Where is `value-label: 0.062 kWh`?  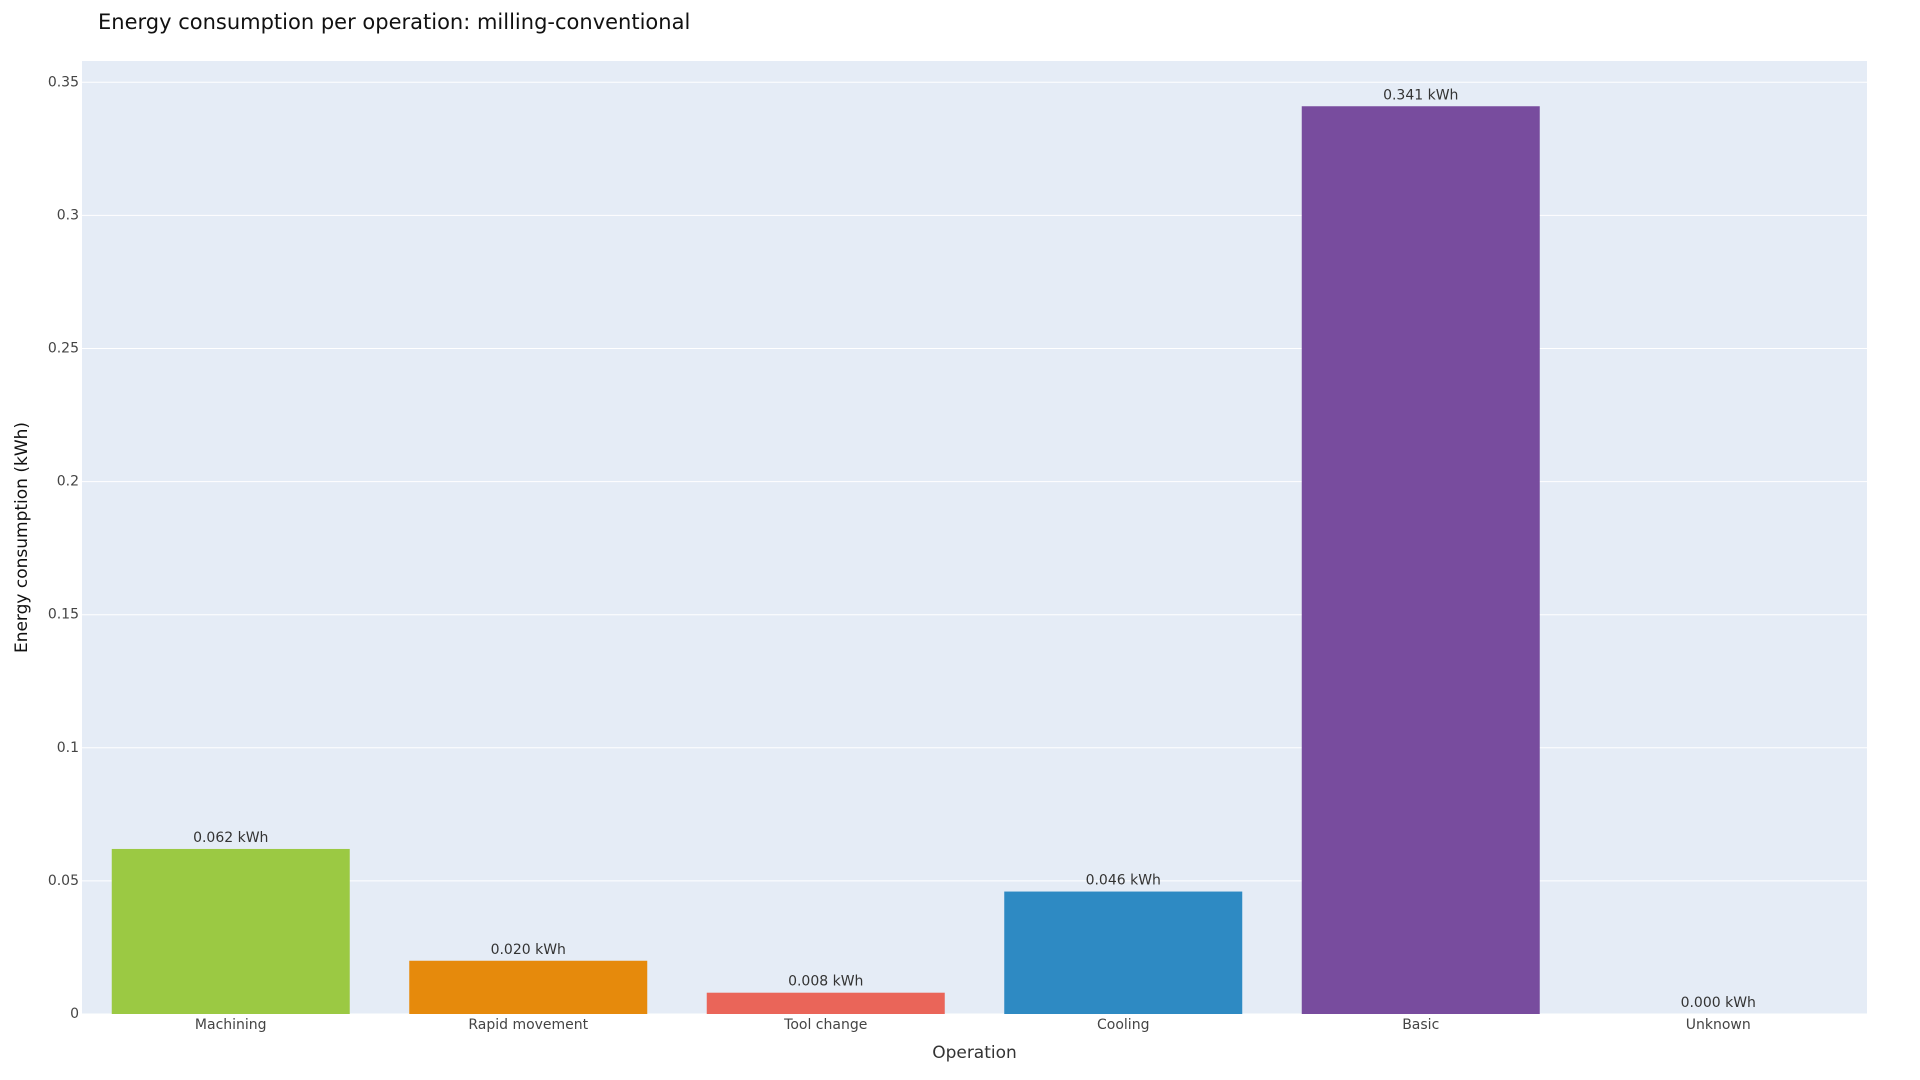
value-label: 0.062 kWh is located at coordinates (230, 838).